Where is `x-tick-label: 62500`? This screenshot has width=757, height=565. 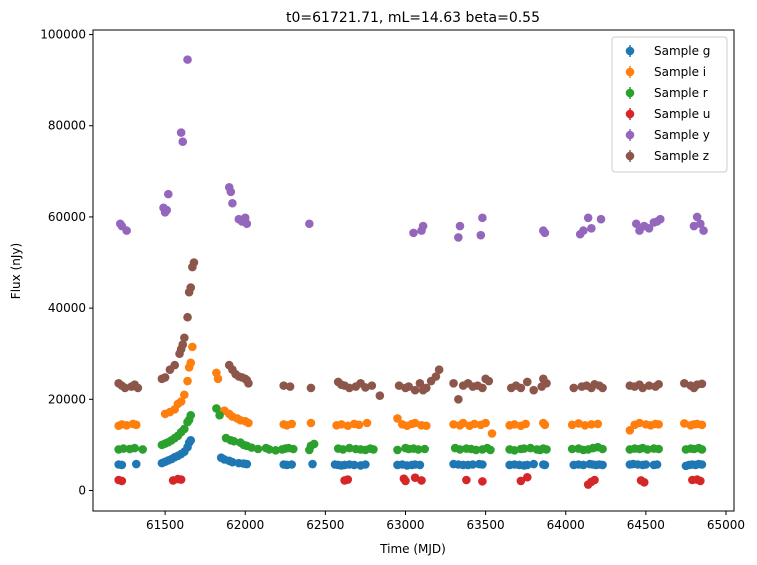
x-tick-label: 62500 is located at coordinates (325, 525).